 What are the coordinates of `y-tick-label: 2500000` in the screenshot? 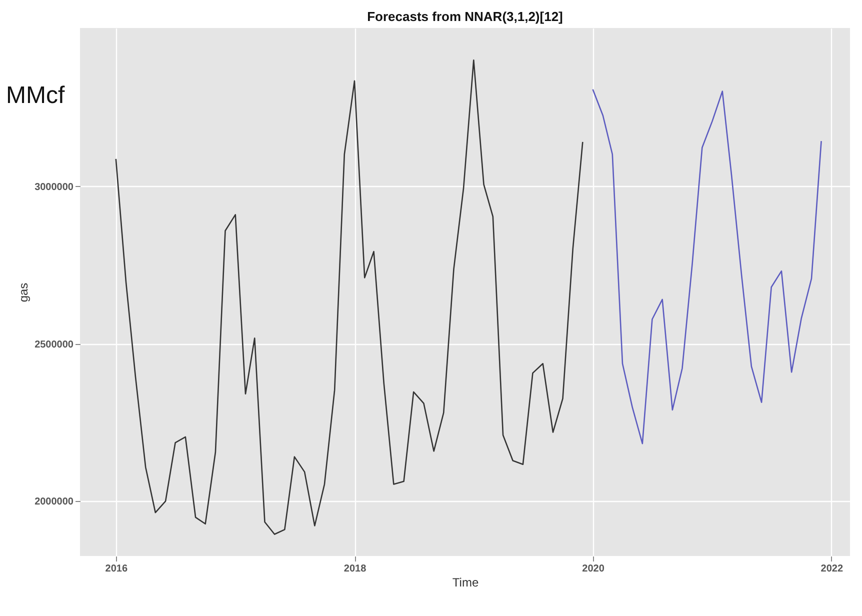 It's located at (54, 344).